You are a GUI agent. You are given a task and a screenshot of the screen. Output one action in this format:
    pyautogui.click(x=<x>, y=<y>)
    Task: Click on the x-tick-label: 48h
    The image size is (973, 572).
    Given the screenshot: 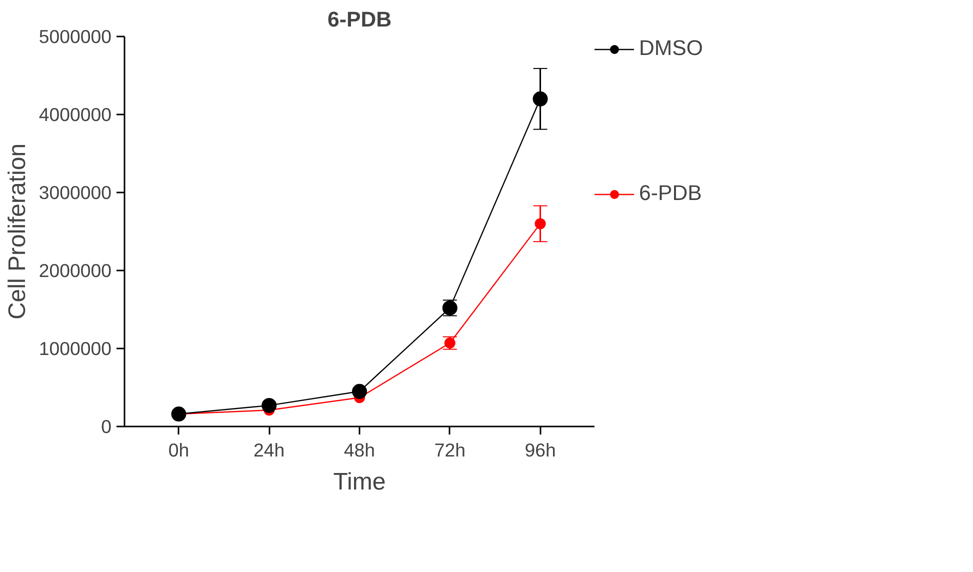 What is the action you would take?
    pyautogui.click(x=360, y=450)
    